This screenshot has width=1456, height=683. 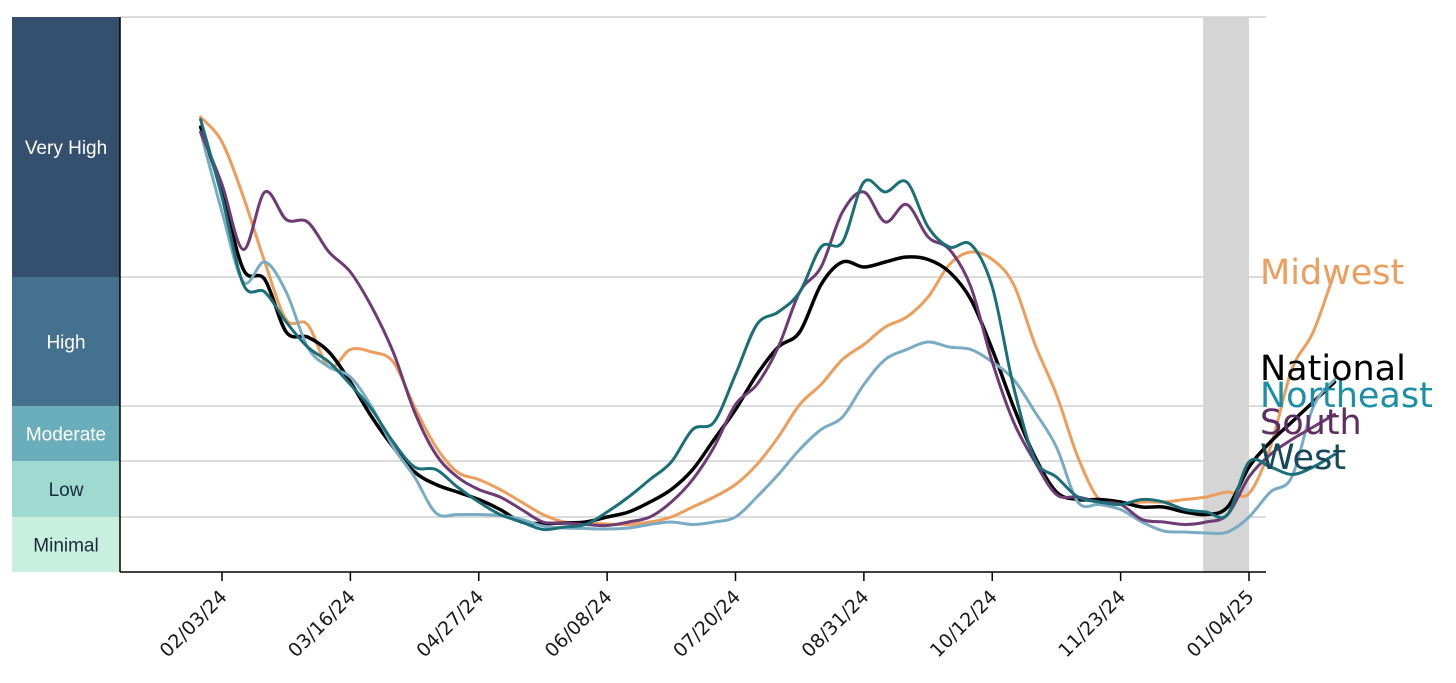 I want to click on level-band-very-high, so click(x=66, y=147).